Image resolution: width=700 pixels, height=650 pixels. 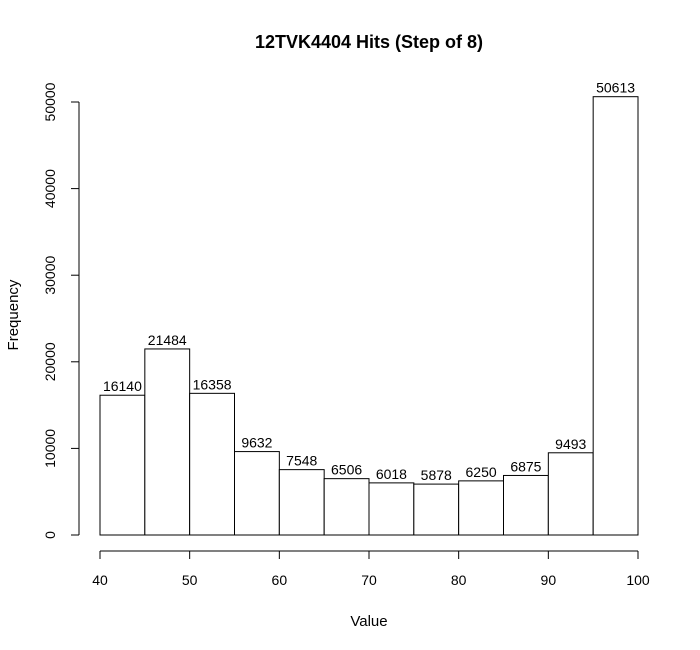 I want to click on x-tick-label: 40, so click(x=100, y=580).